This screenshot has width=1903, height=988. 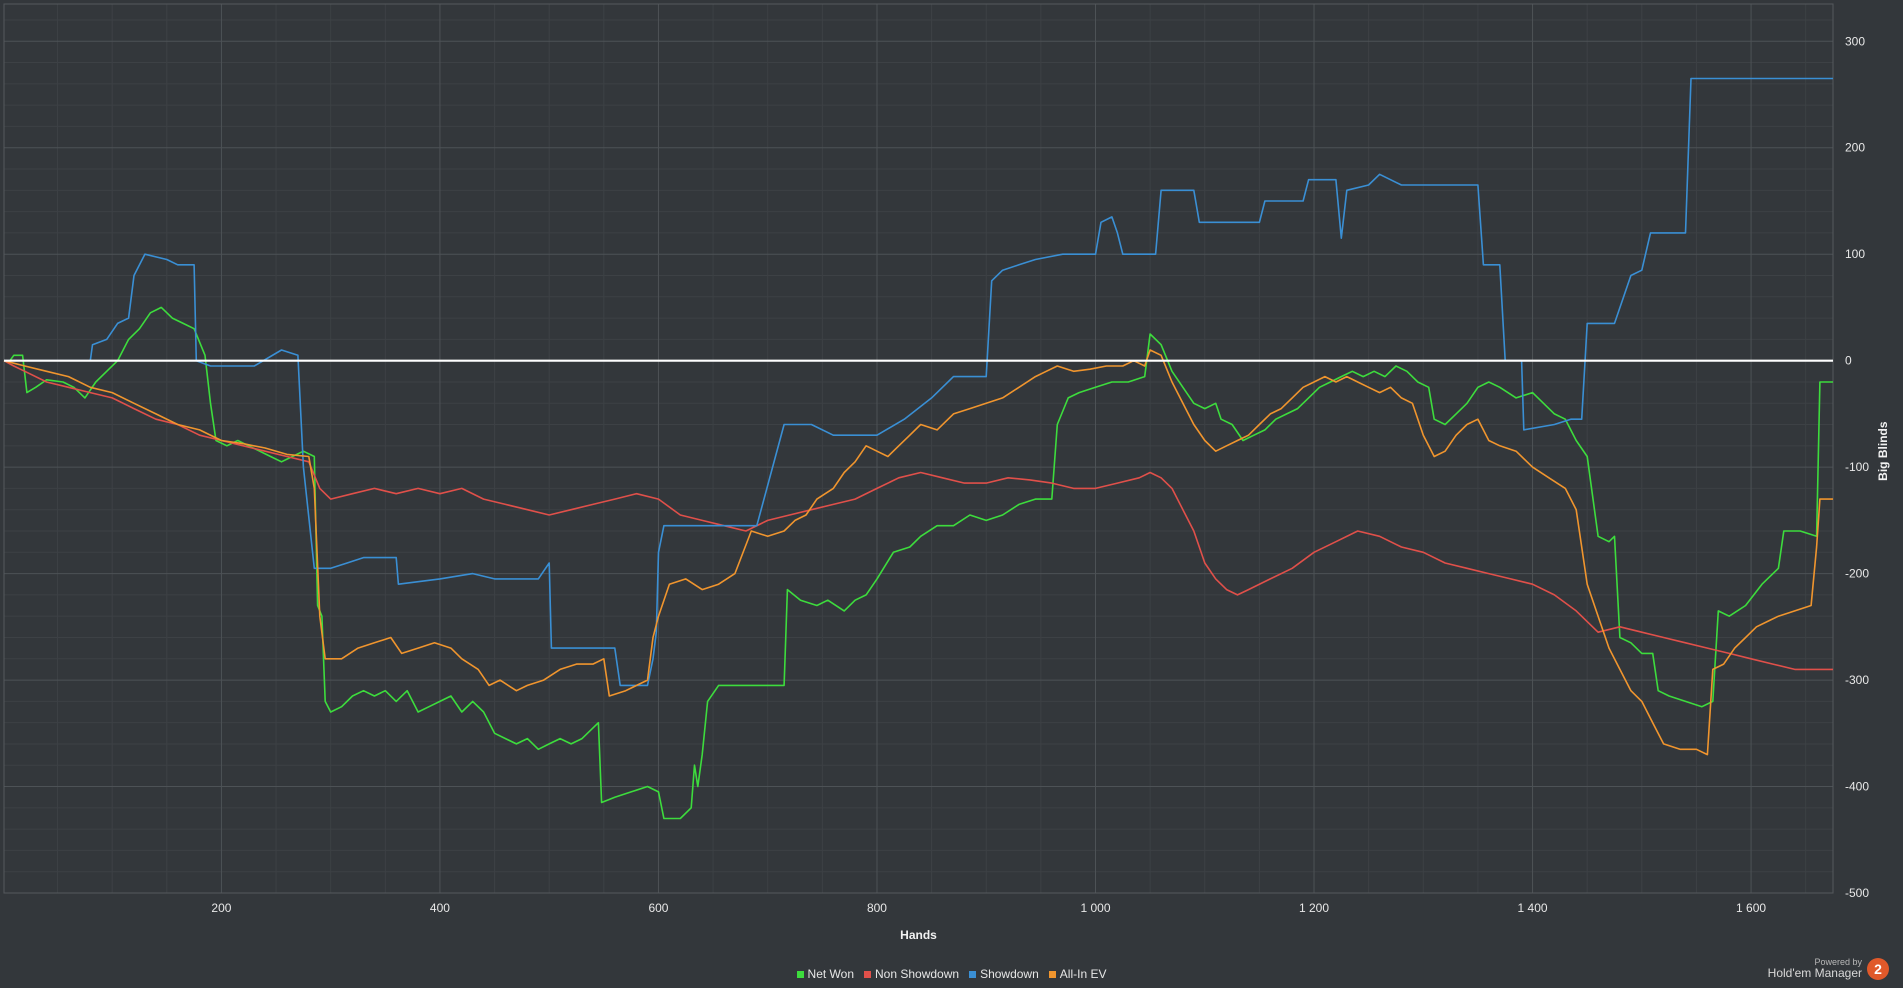 I want to click on y-tick-labels: 300 200 100 0 -100 -200 -300 -400 -500, so click(x=1857, y=467).